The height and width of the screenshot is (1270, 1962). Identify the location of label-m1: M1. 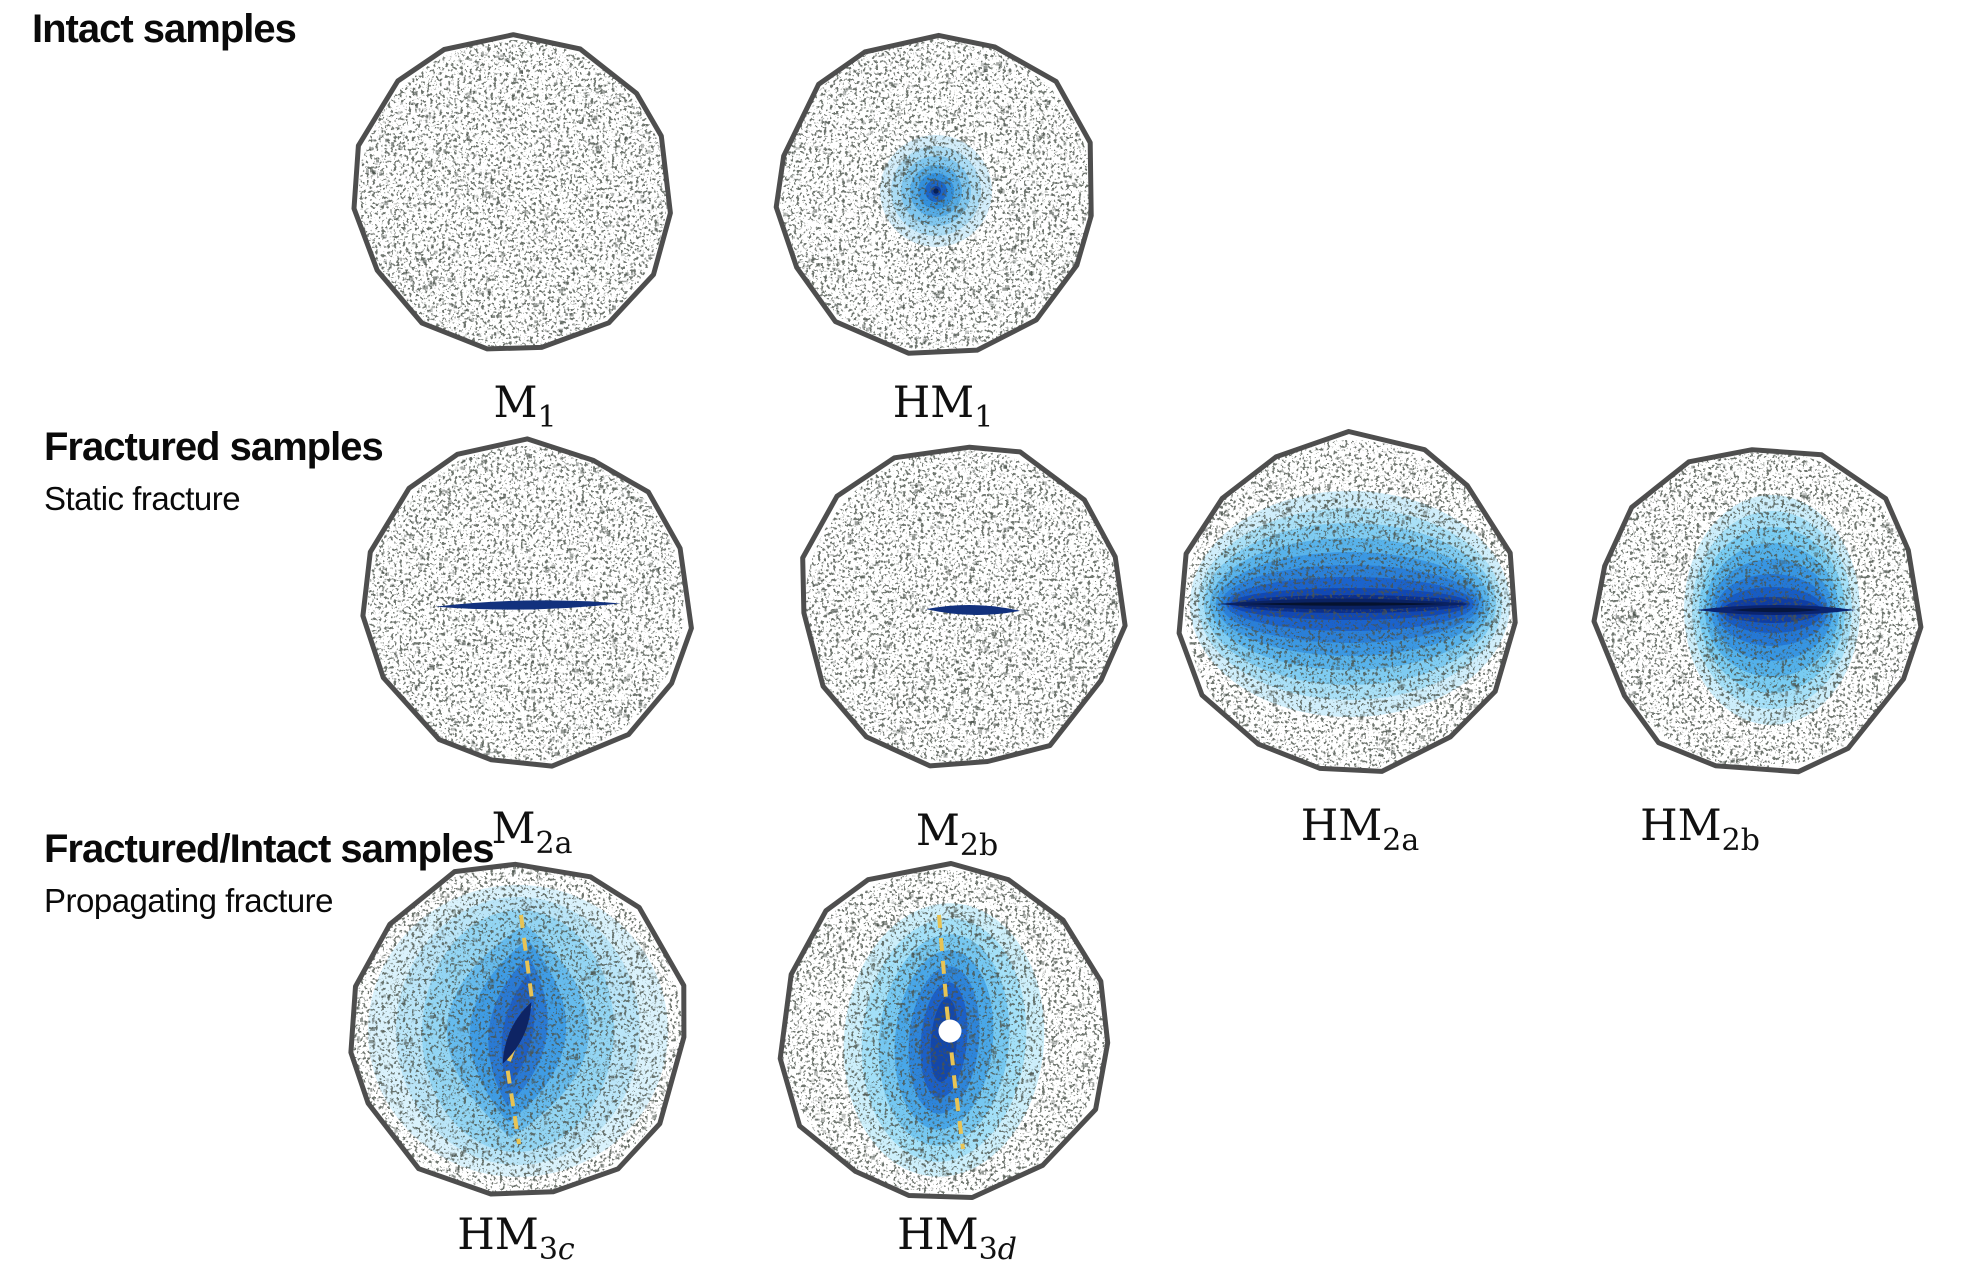
(524, 406).